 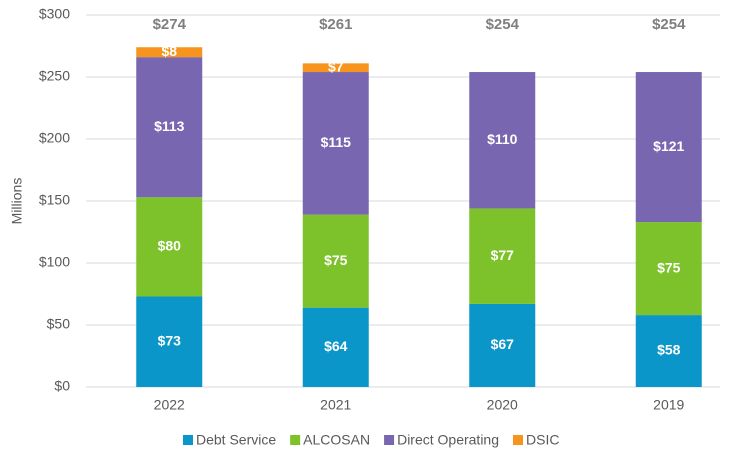 What do you see at coordinates (62, 386) in the screenshot?
I see `y-tick-label: $0` at bounding box center [62, 386].